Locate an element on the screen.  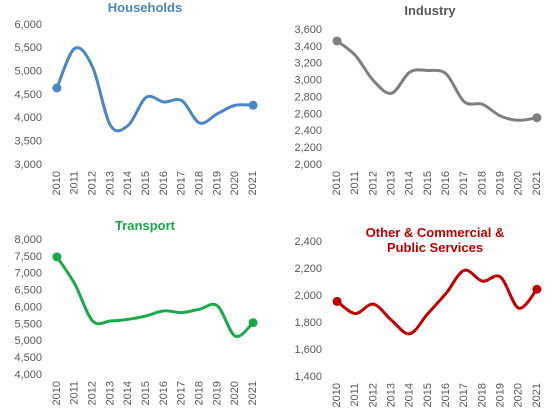
chart-title: Other & Commercial & Public Services is located at coordinates (435, 240).